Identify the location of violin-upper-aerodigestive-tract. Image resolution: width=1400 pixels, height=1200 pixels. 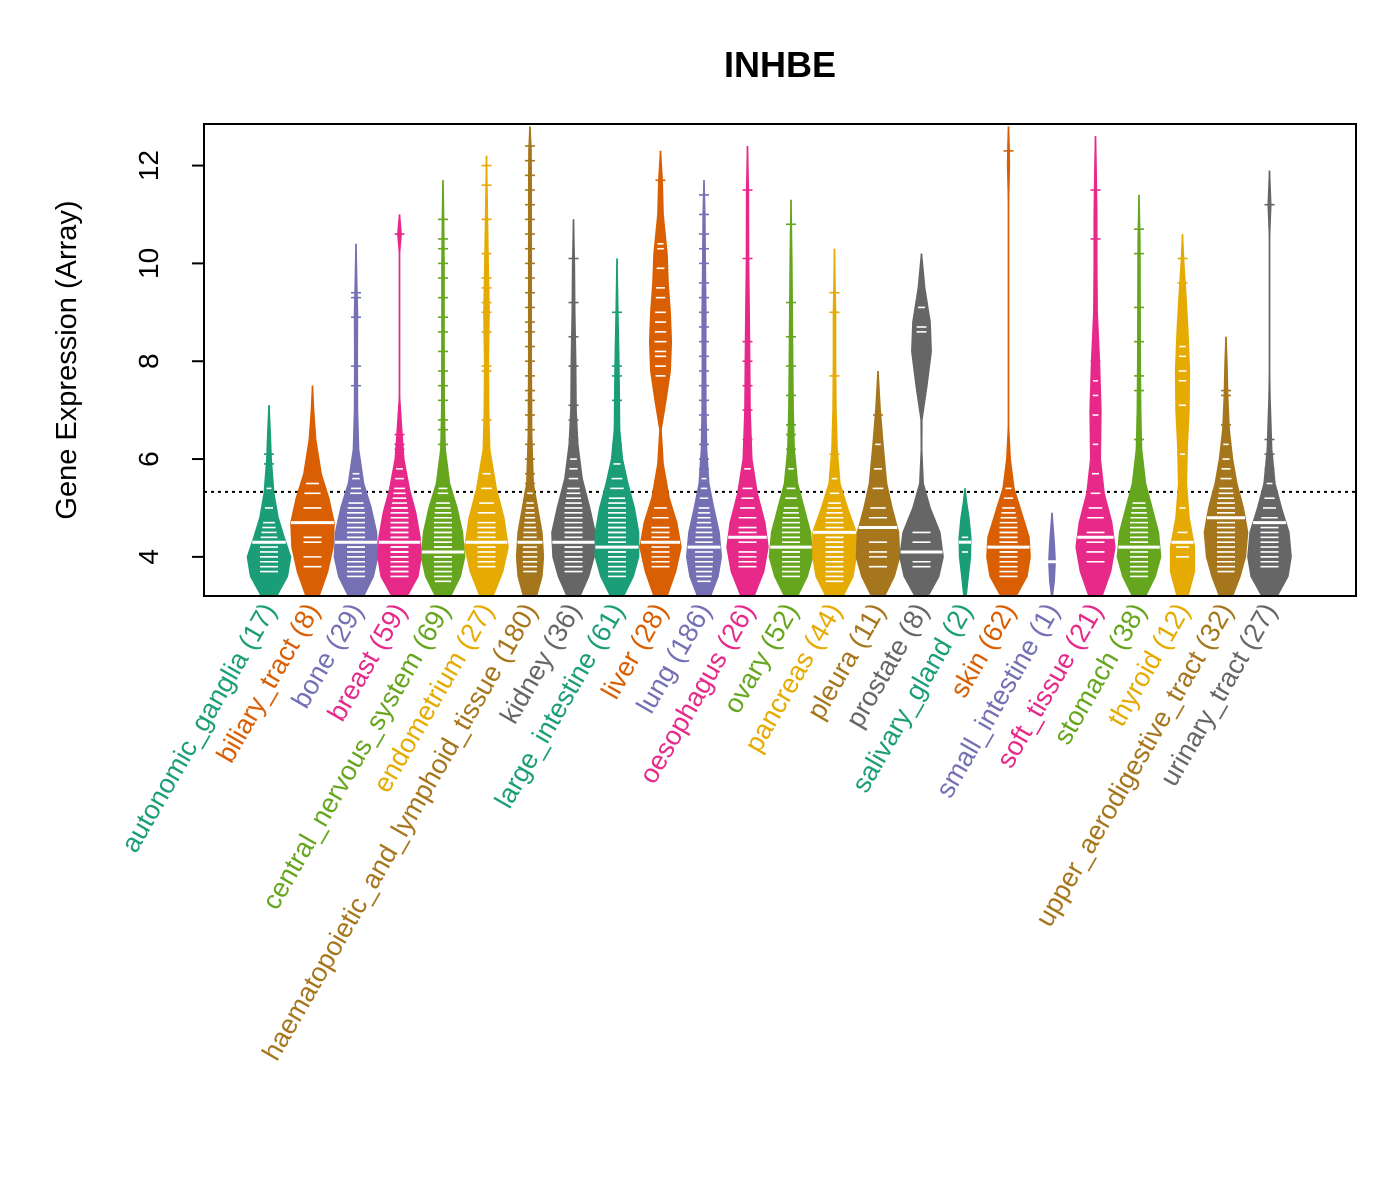
(1226, 466).